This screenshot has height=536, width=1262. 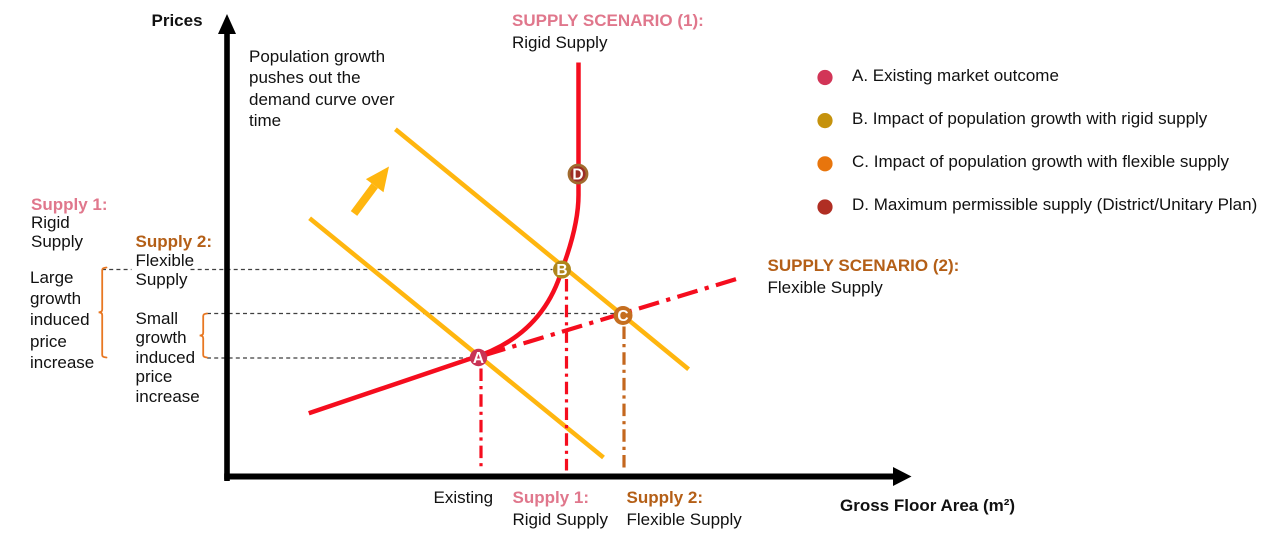 What do you see at coordinates (622, 316) in the screenshot?
I see `svg-text: C` at bounding box center [622, 316].